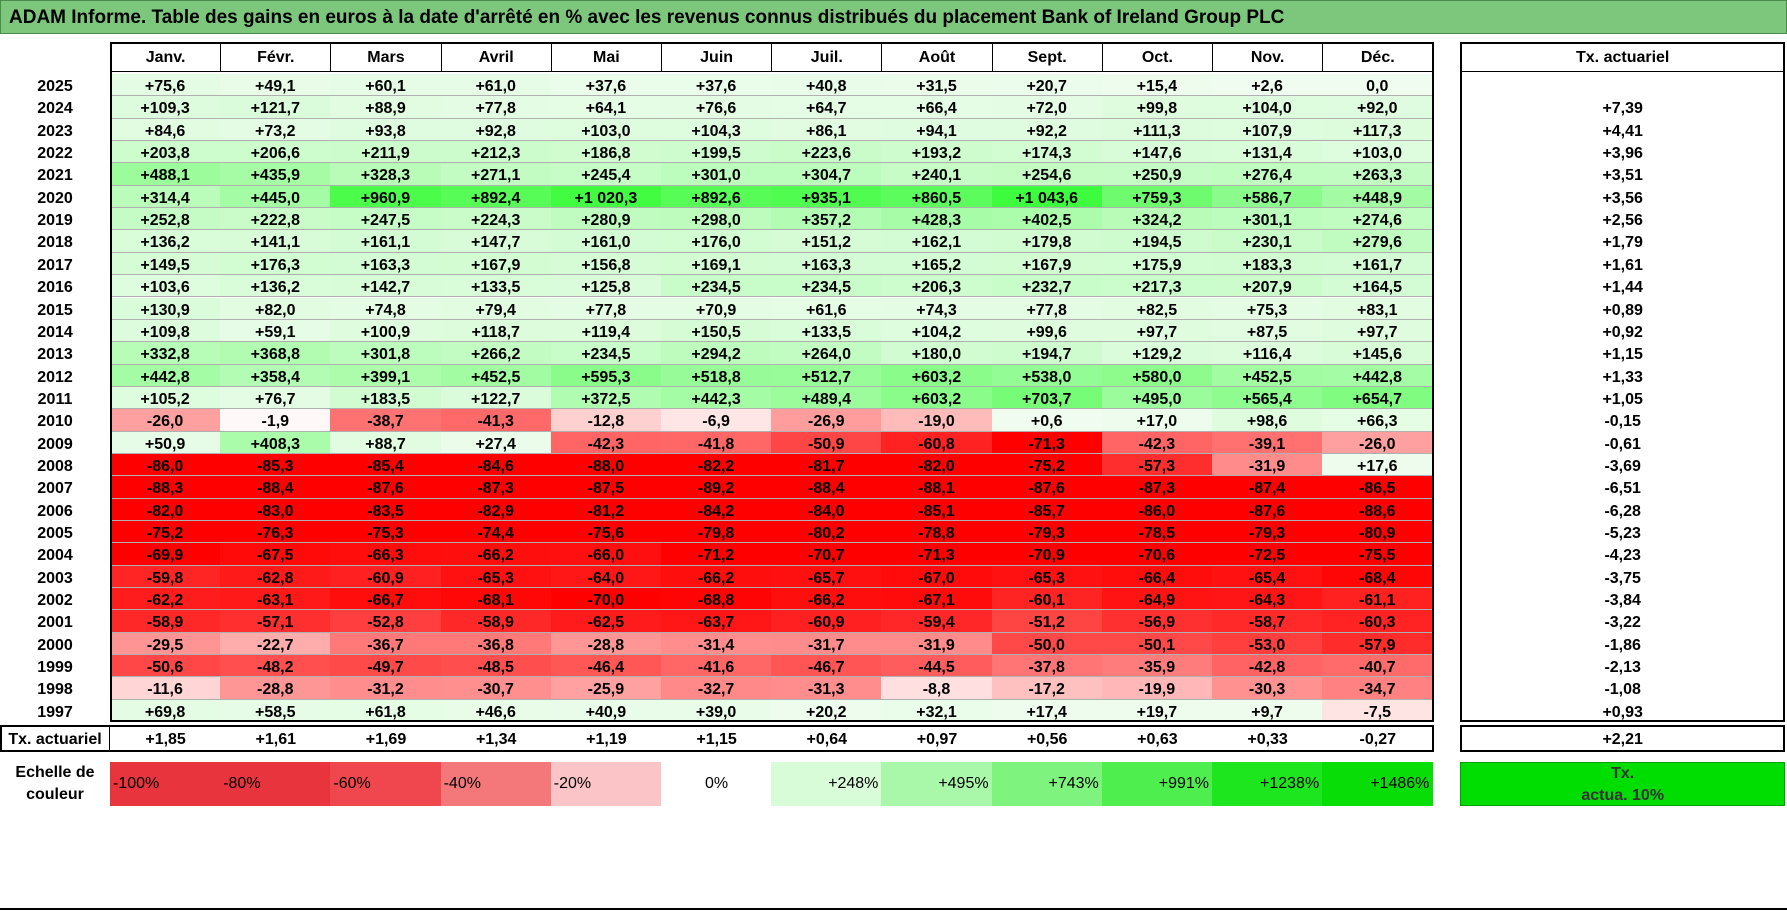  I want to click on table-cell: +0,6, so click(1047, 420).